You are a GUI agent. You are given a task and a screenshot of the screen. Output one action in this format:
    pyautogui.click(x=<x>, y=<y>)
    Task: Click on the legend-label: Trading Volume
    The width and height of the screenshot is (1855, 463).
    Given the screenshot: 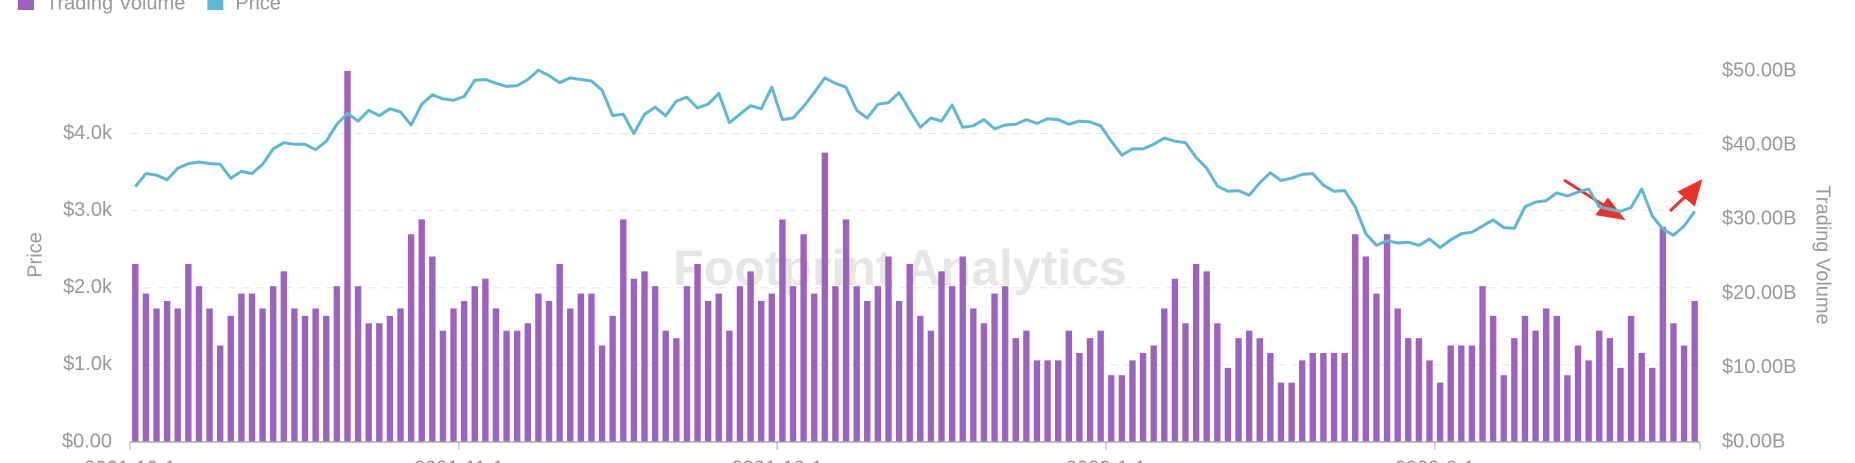 What is the action you would take?
    pyautogui.click(x=115, y=7)
    